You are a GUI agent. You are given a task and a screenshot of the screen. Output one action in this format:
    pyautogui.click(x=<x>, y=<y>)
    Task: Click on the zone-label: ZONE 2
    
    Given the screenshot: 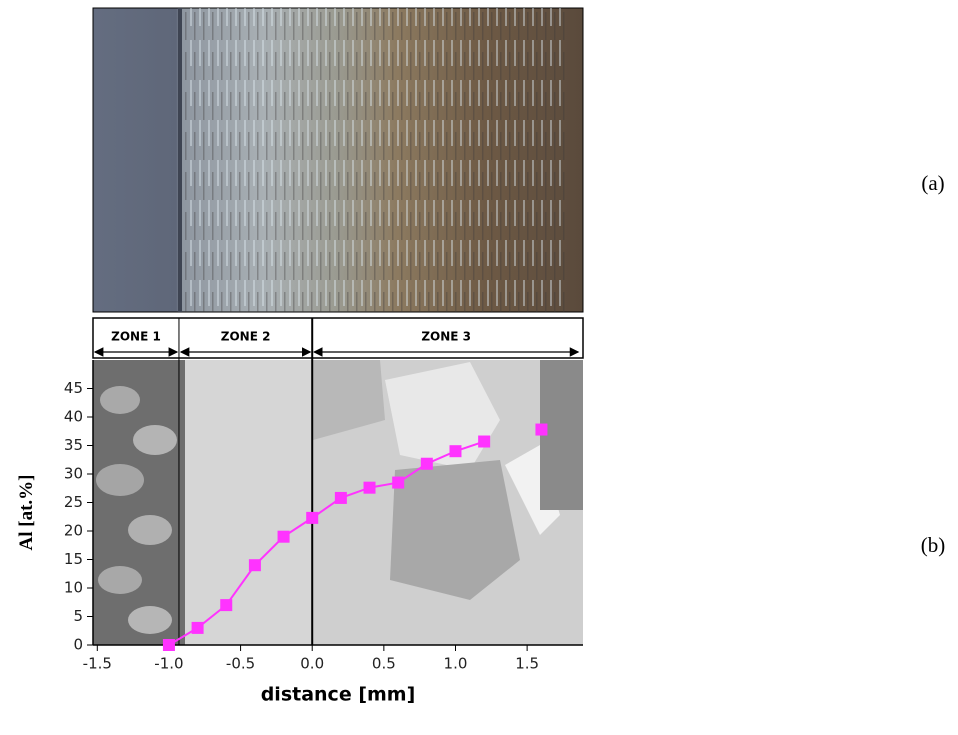 What is the action you would take?
    pyautogui.click(x=246, y=337)
    